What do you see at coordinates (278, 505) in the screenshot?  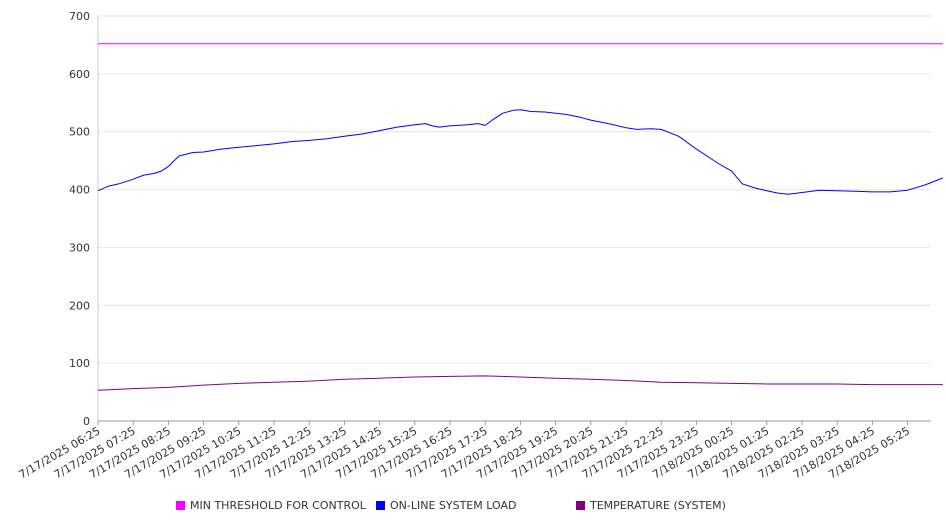 I see `legend-label: MIN THRESHOLD FOR CONTROL` at bounding box center [278, 505].